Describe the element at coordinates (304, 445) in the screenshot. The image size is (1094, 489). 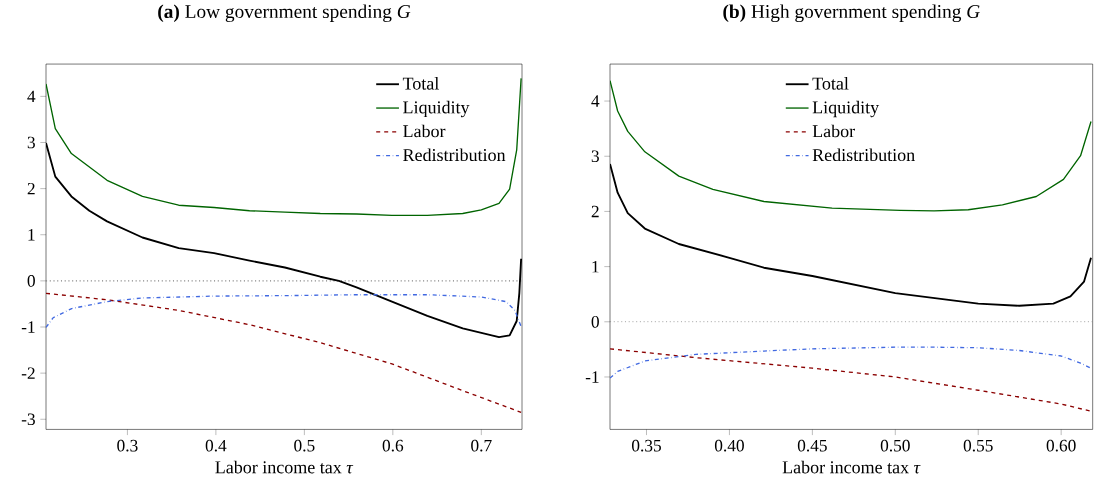
I see `x-tick-label: 0.5` at that location.